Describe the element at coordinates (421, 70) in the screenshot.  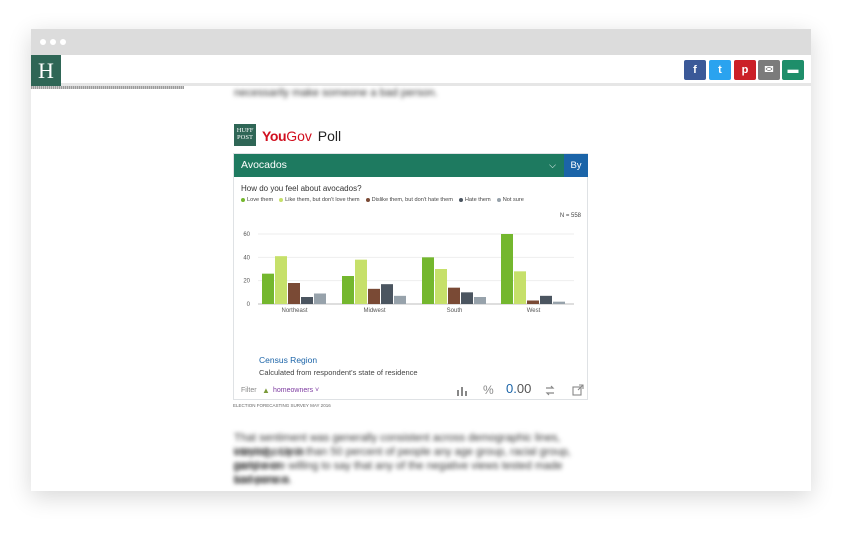
I see `site-header` at that location.